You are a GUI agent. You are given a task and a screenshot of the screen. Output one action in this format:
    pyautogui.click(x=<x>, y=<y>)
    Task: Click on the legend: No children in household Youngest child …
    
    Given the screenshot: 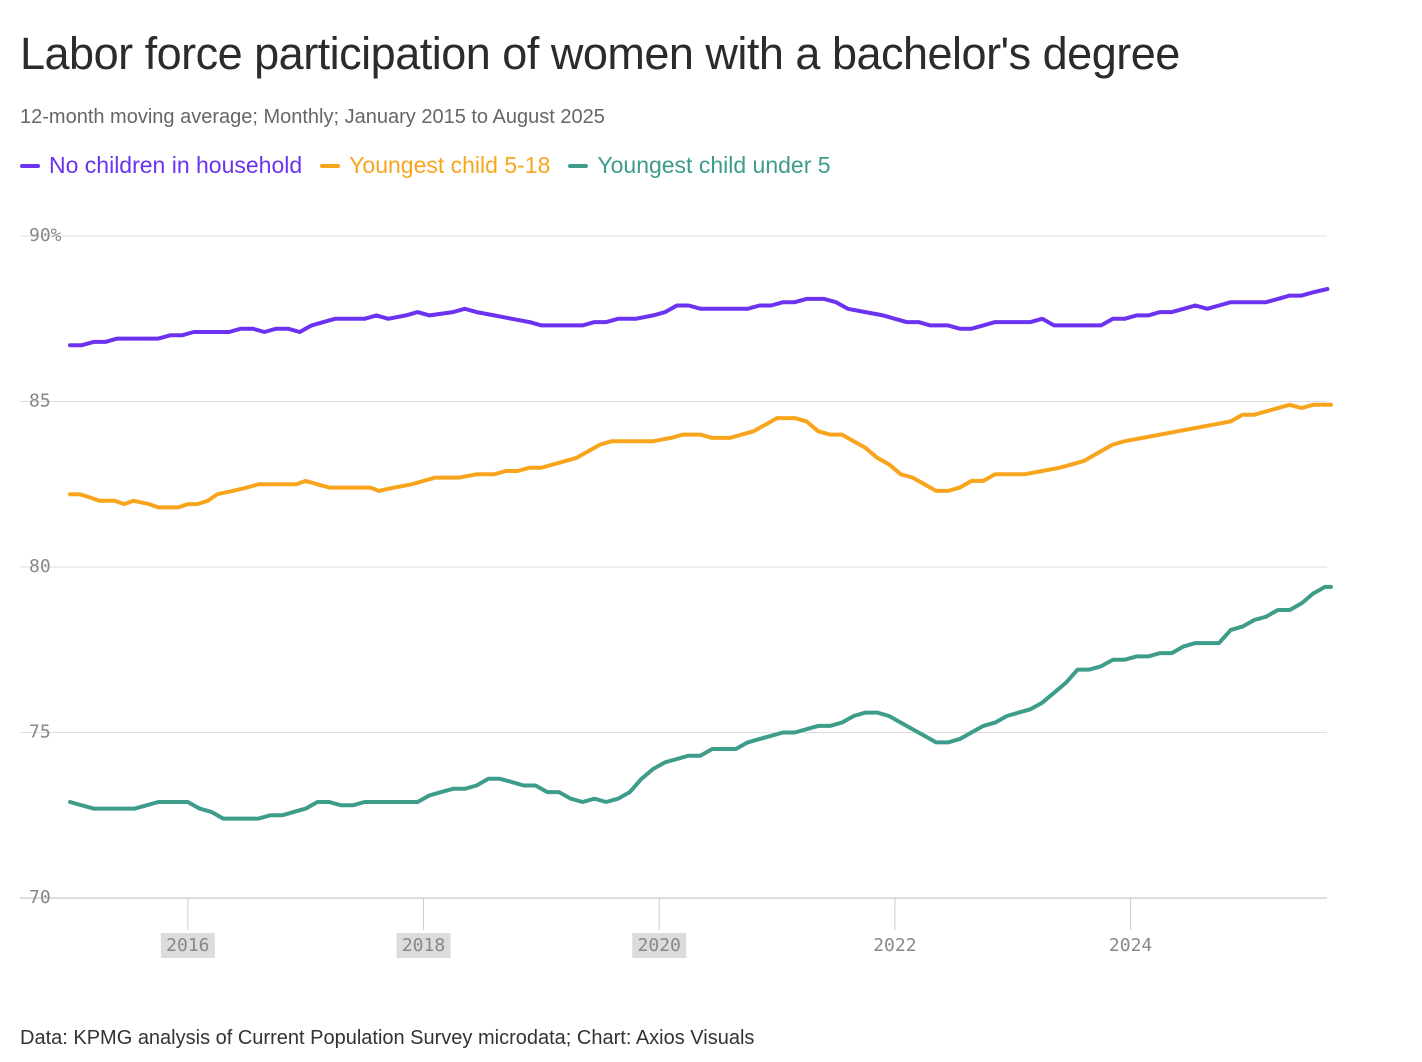 What is the action you would take?
    pyautogui.click(x=425, y=165)
    